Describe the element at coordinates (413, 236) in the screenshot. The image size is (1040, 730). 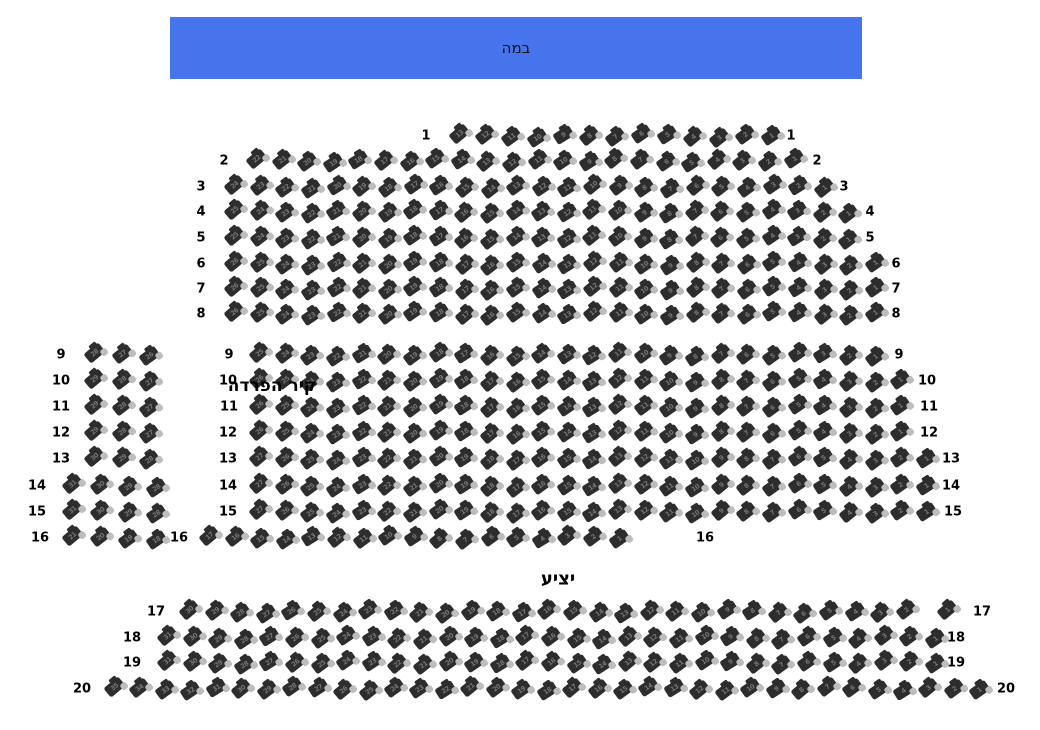
I see `seat-row-5-num-18: 18` at that location.